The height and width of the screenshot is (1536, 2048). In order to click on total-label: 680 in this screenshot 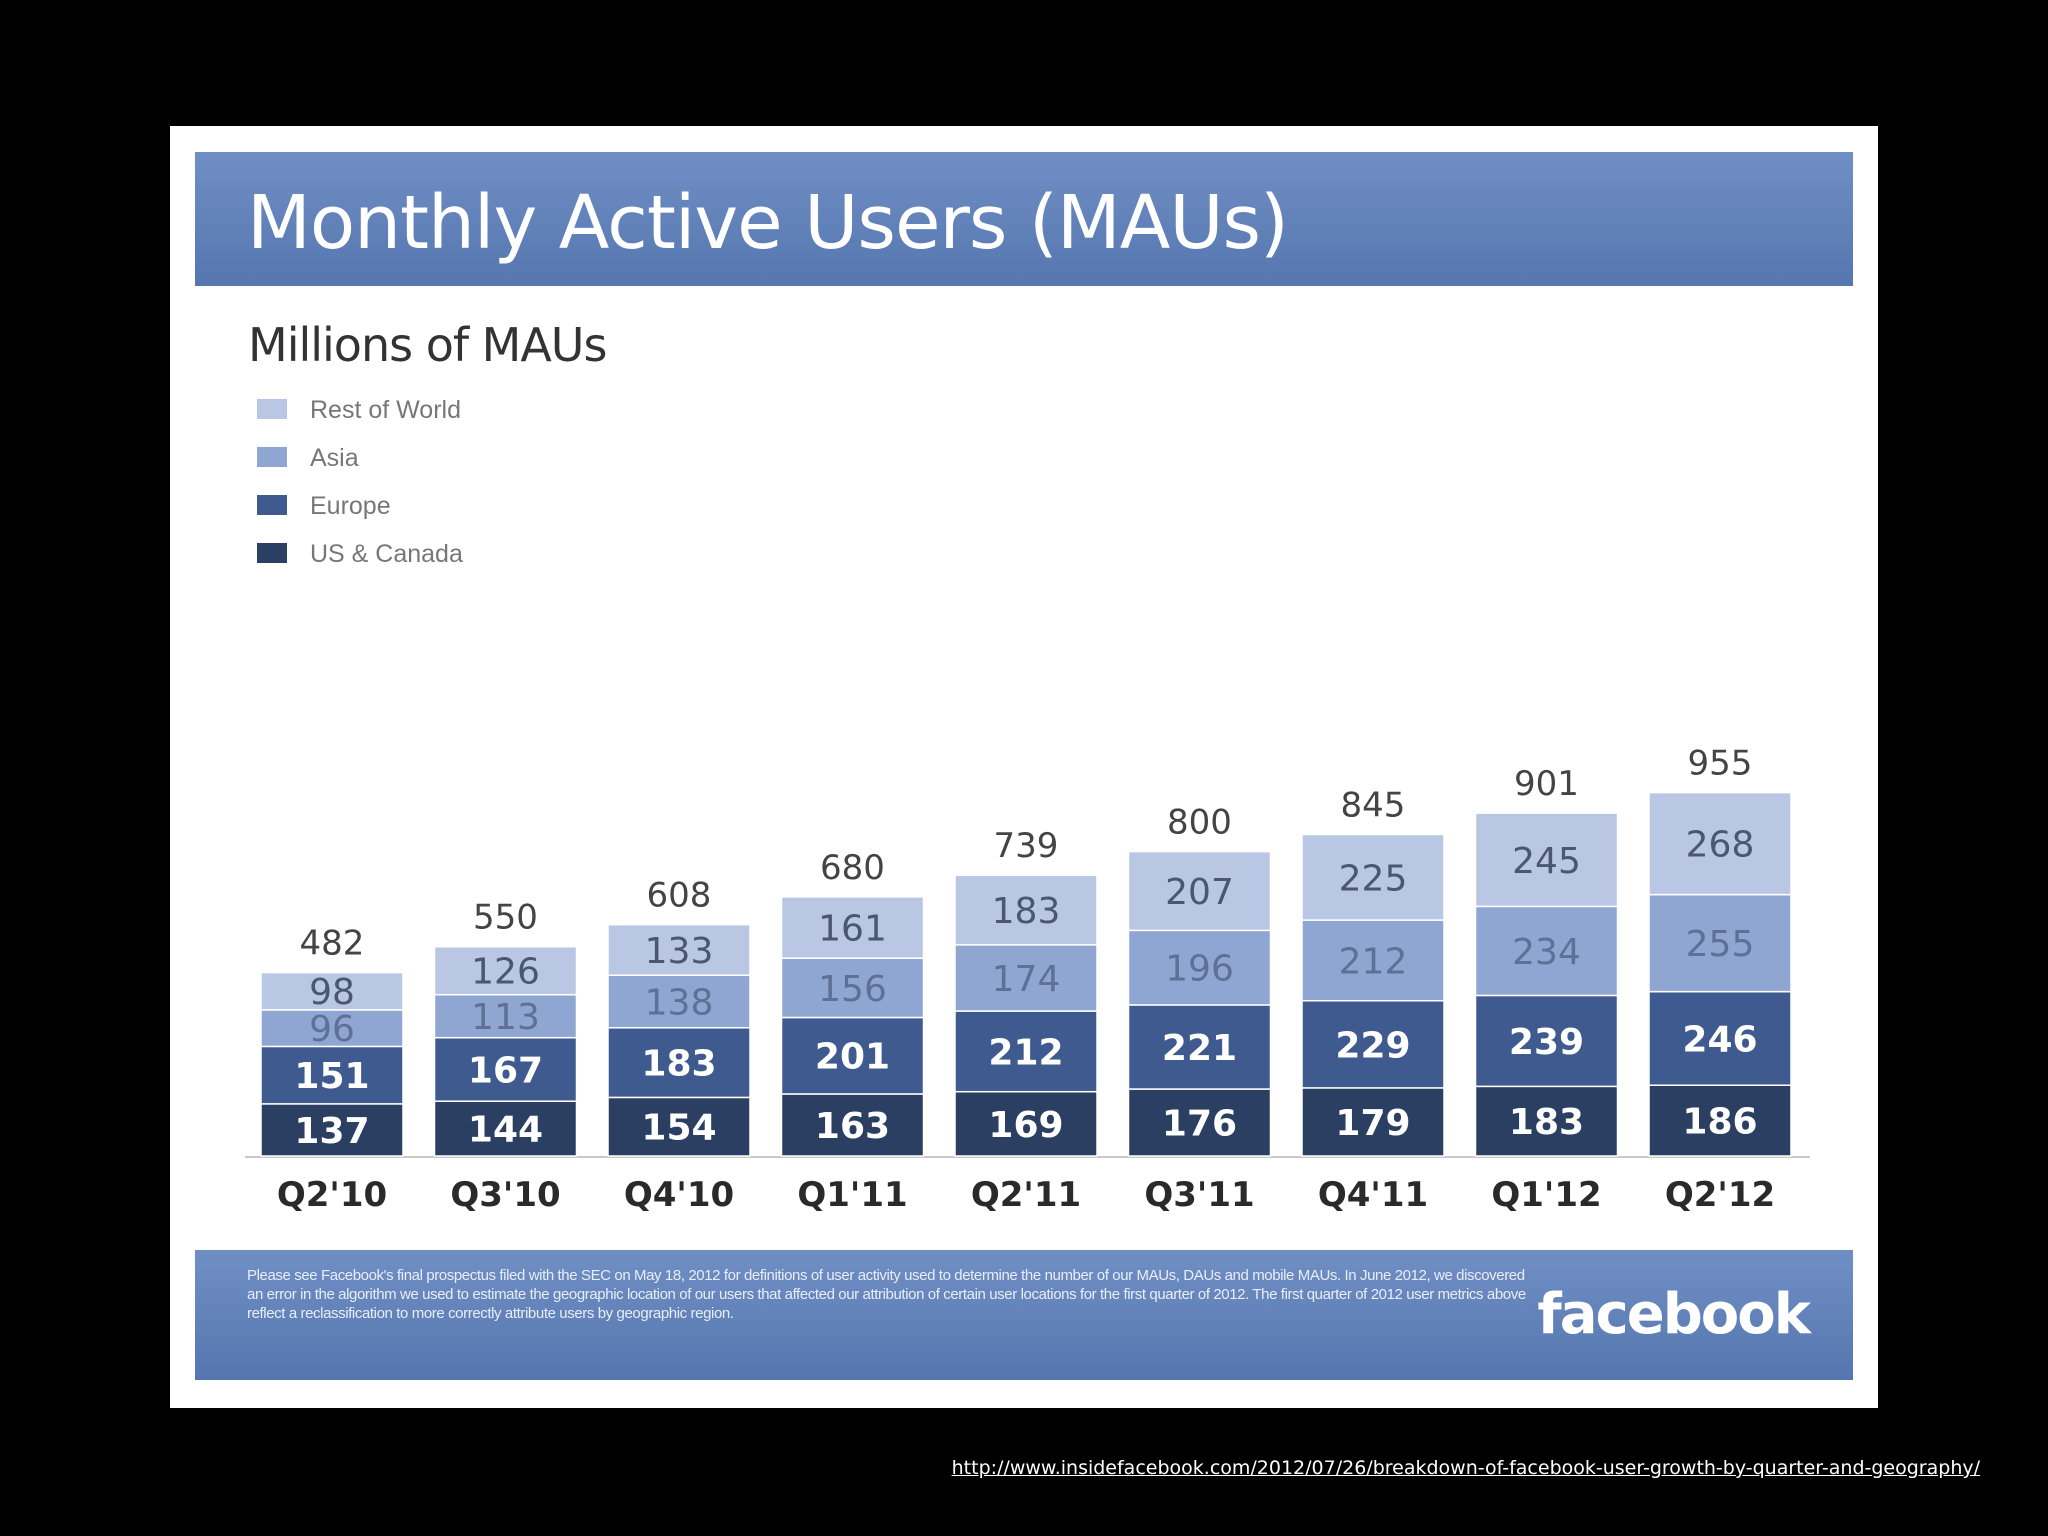, I will do `click(852, 868)`.